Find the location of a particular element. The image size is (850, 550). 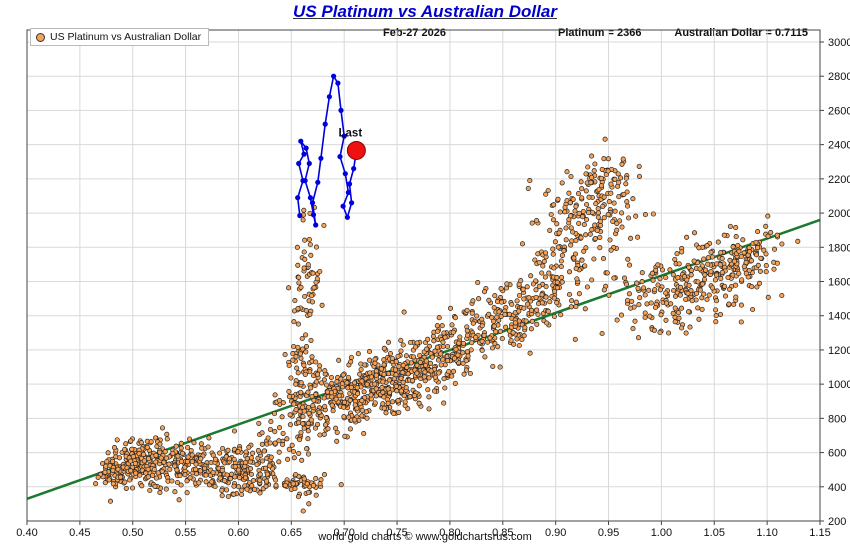

svg-text: 0.60 is located at coordinates (238, 533).